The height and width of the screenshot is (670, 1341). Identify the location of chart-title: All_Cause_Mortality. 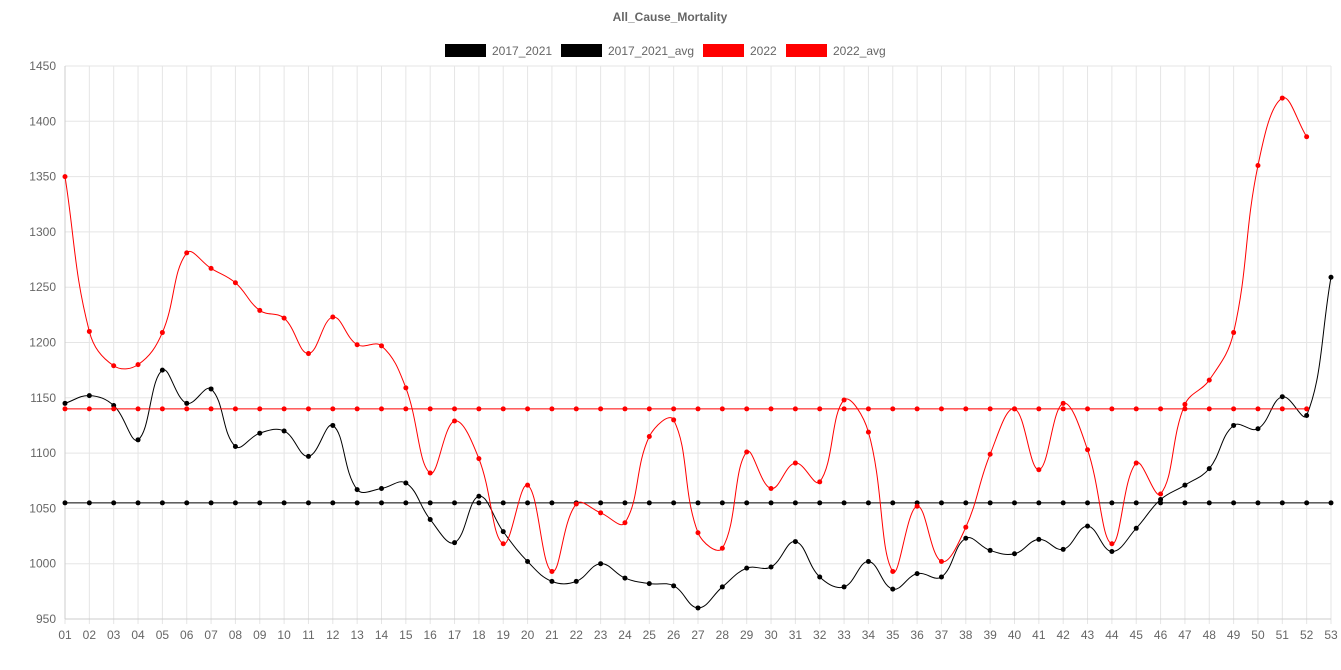
(670, 17).